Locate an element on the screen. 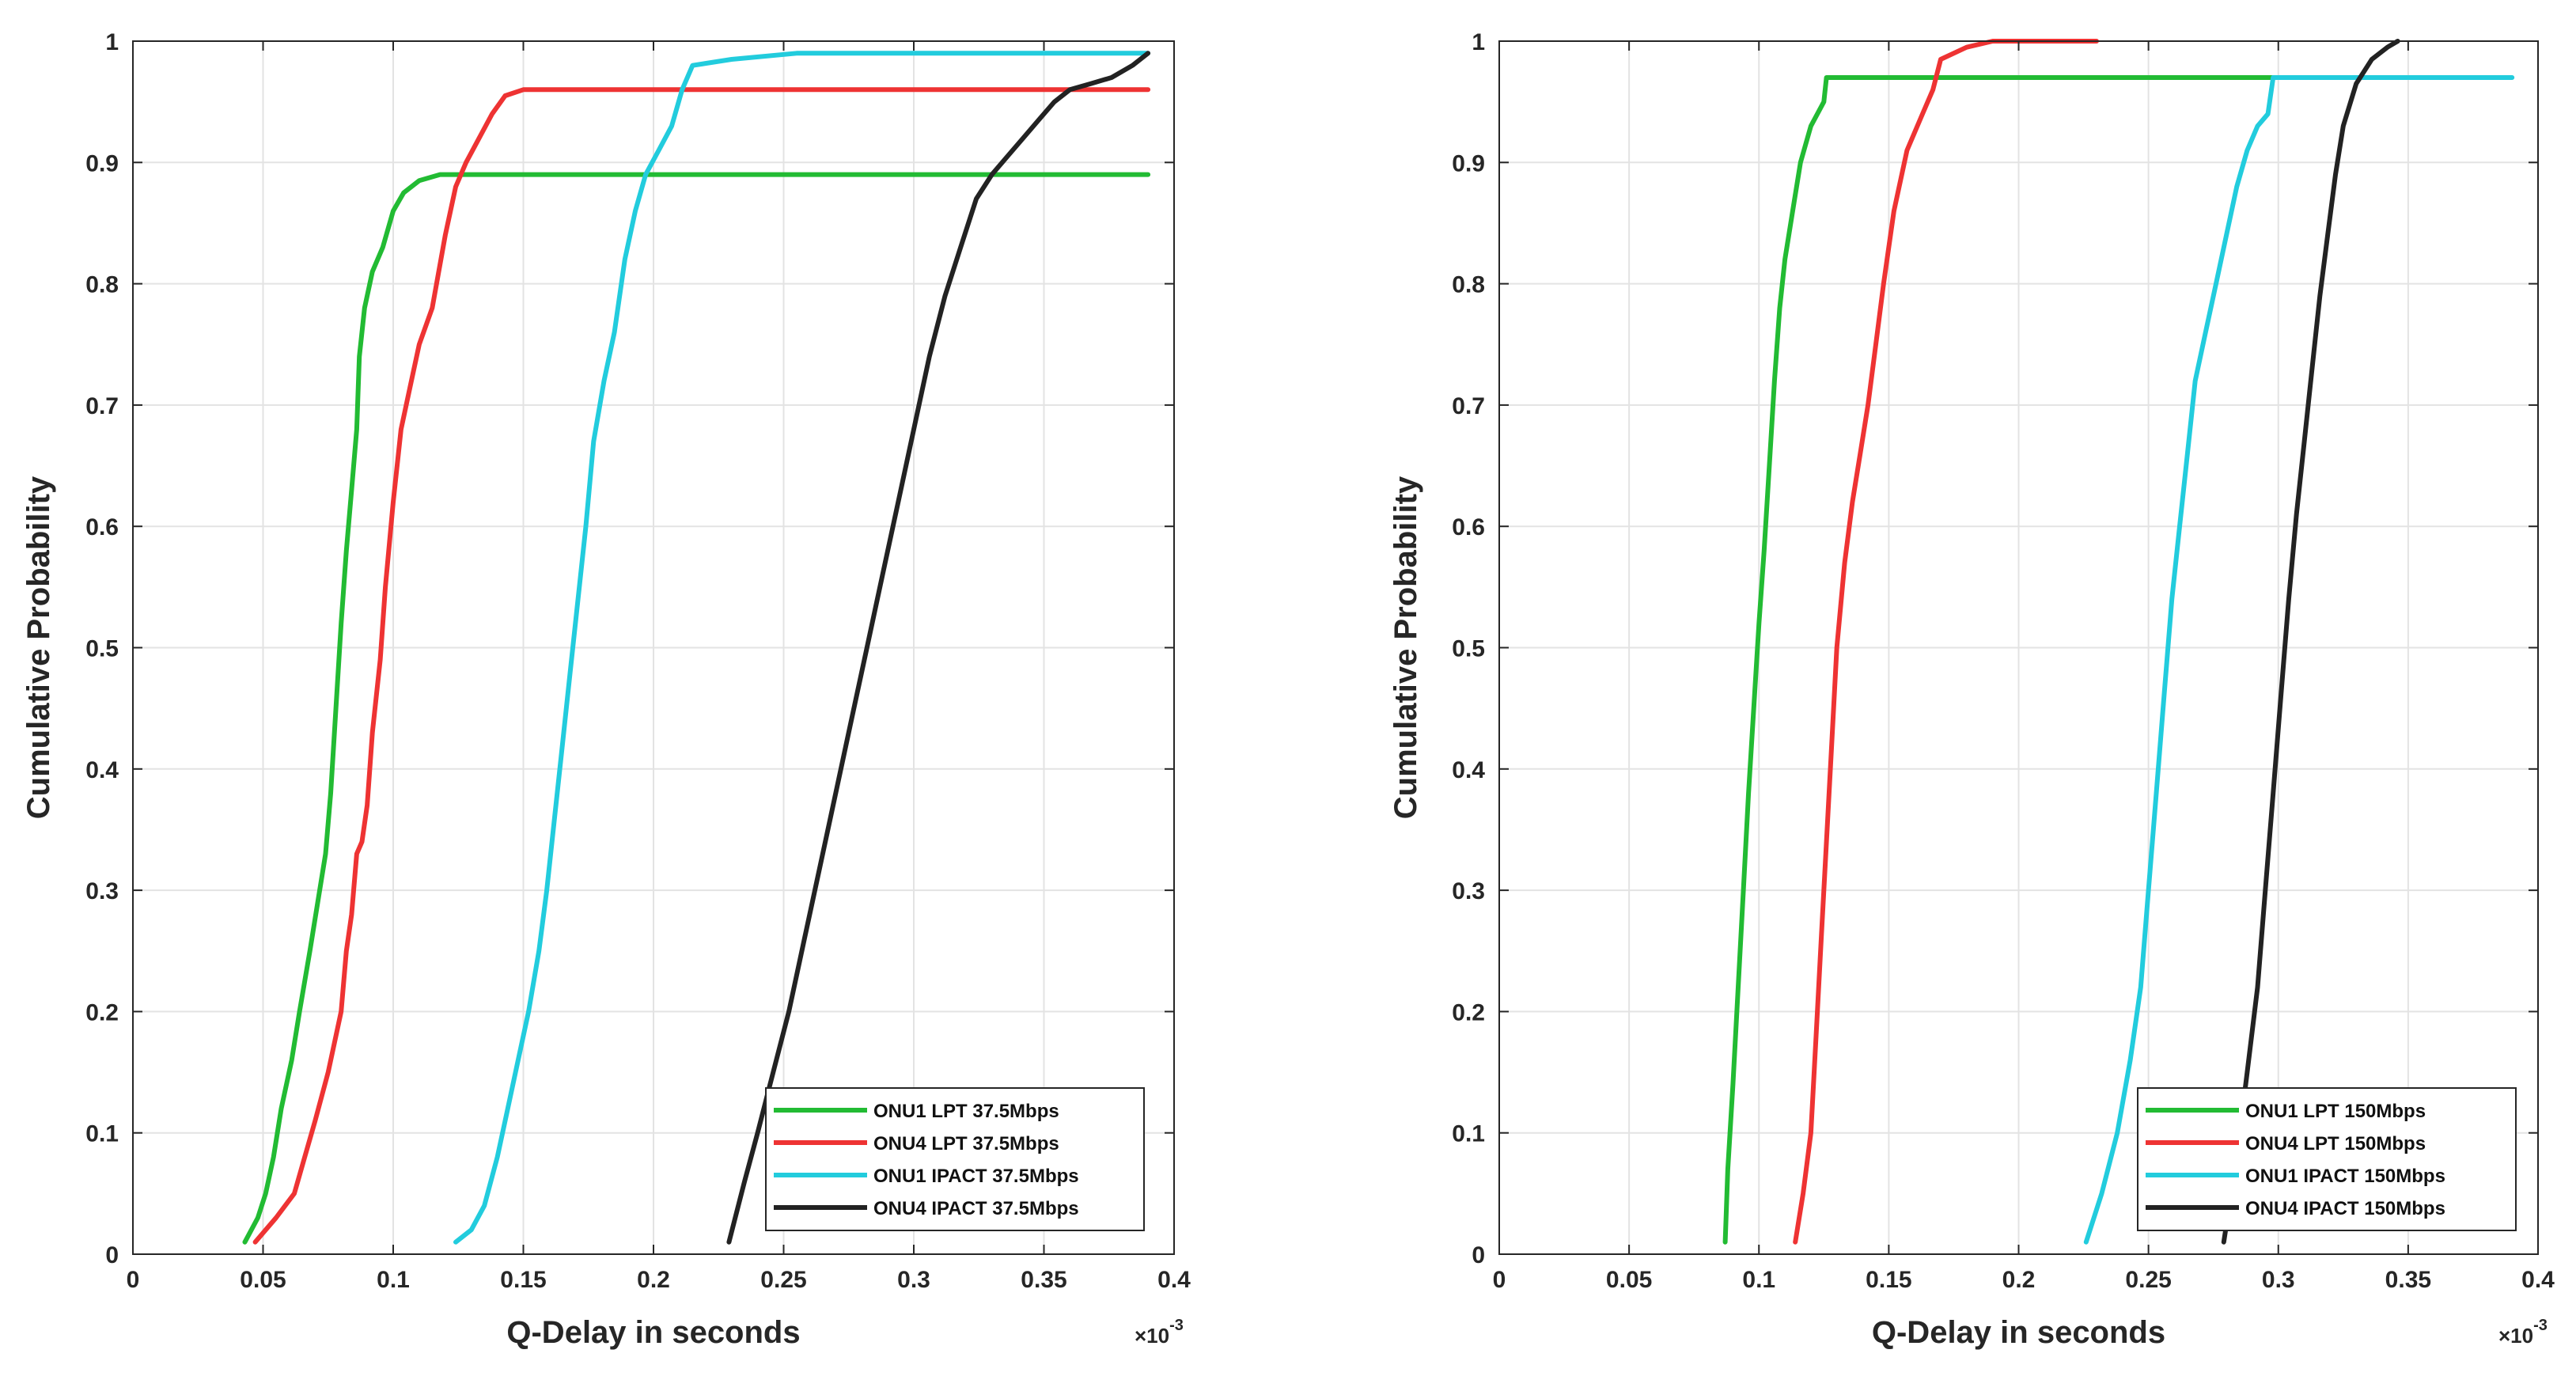 This screenshot has height=1380, width=2576. legend-label-1: ONU1 LPT 37.5Mbps is located at coordinates (966, 1111).